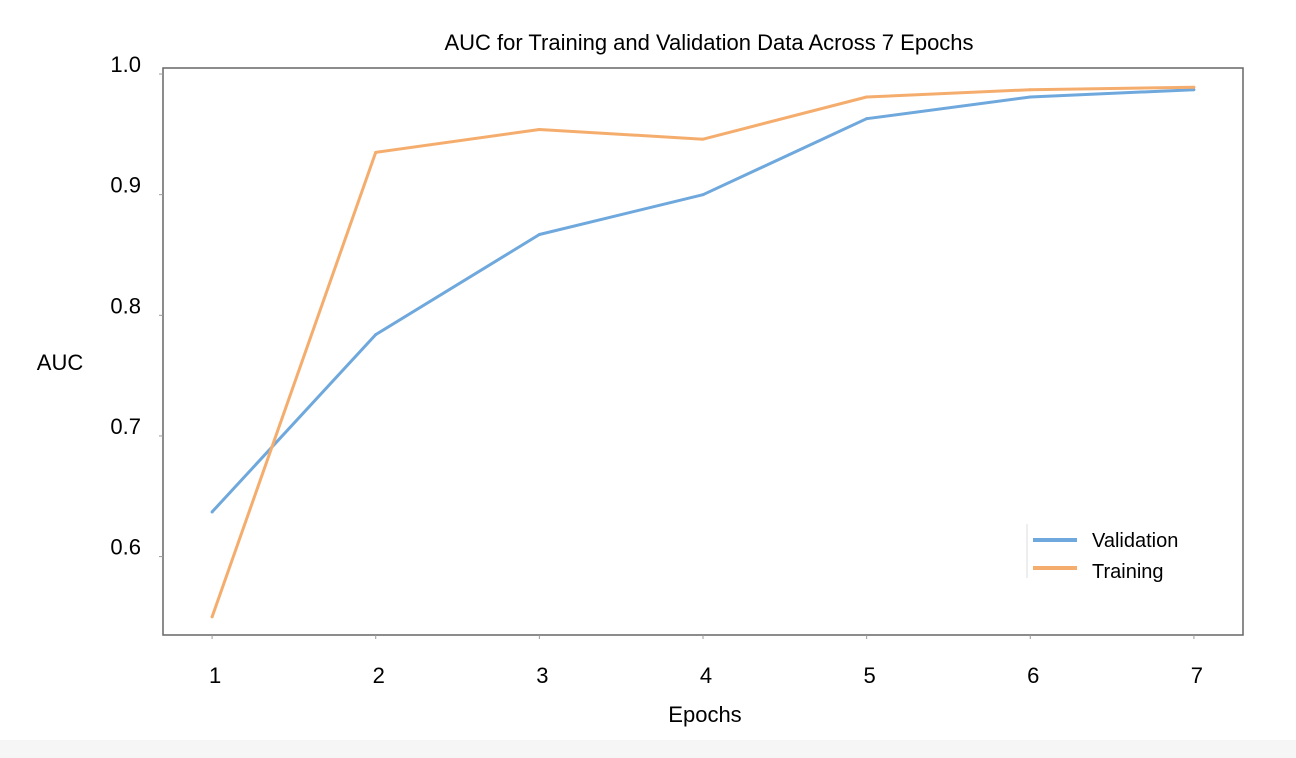 Image resolution: width=1296 pixels, height=758 pixels. I want to click on legend-label-validation: Validation, so click(1135, 541).